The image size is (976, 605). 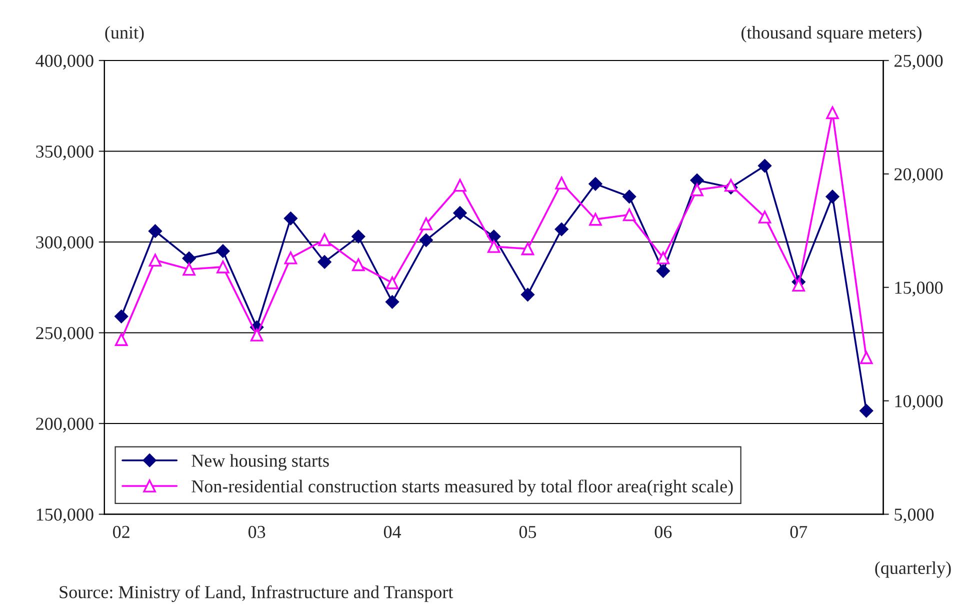 What do you see at coordinates (121, 532) in the screenshot?
I see `x-tick-label: 02` at bounding box center [121, 532].